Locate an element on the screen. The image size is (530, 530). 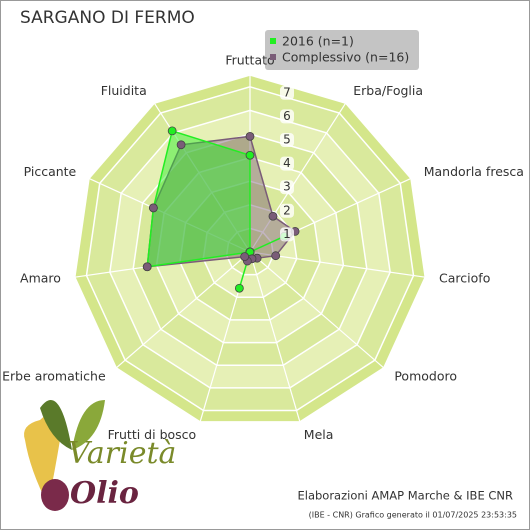
r-tick-label: 2 is located at coordinates (287, 210).